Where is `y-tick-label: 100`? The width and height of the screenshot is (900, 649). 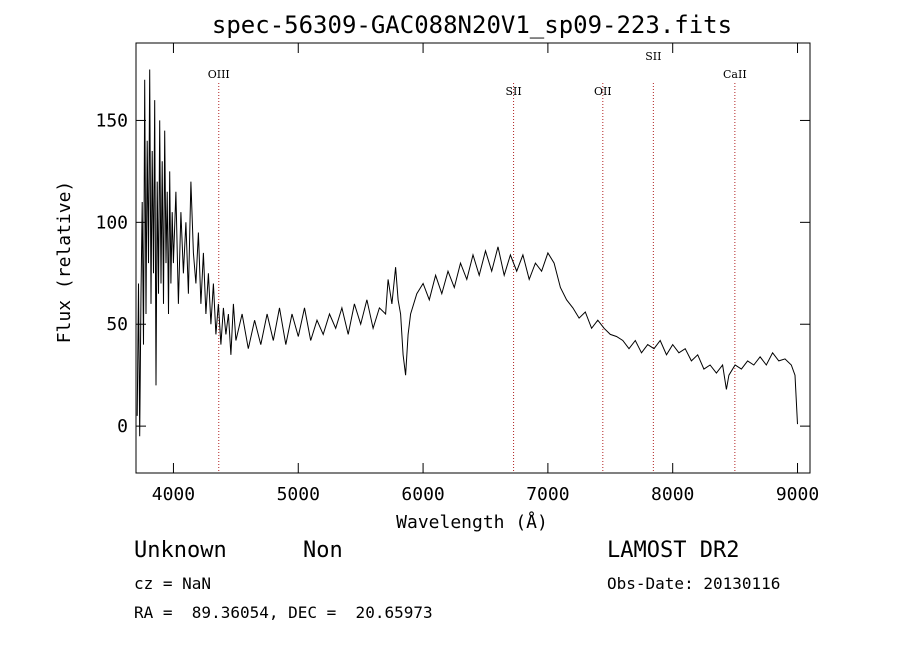 y-tick-label: 100 is located at coordinates (111, 222).